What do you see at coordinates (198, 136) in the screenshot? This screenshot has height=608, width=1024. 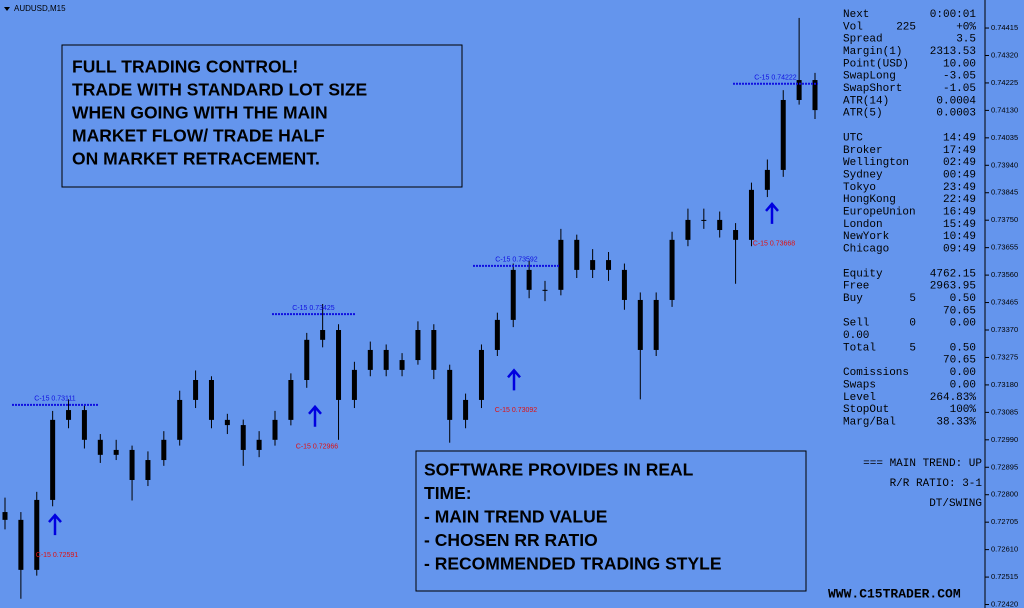 I see `box-text: MARKET FLOW/ TRADE HALF` at bounding box center [198, 136].